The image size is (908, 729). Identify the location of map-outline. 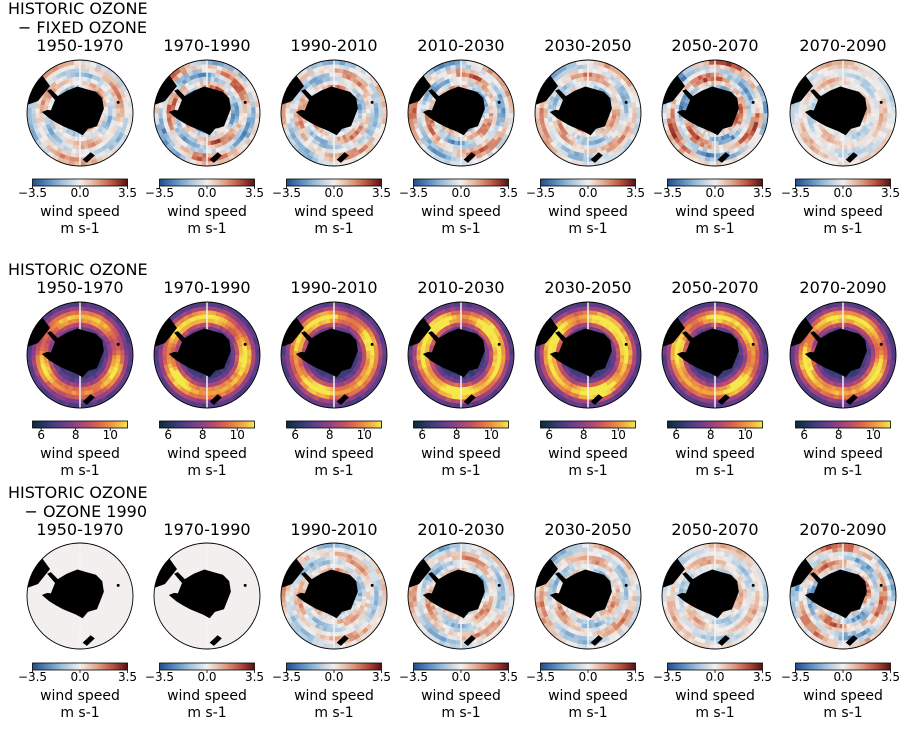
(334, 113).